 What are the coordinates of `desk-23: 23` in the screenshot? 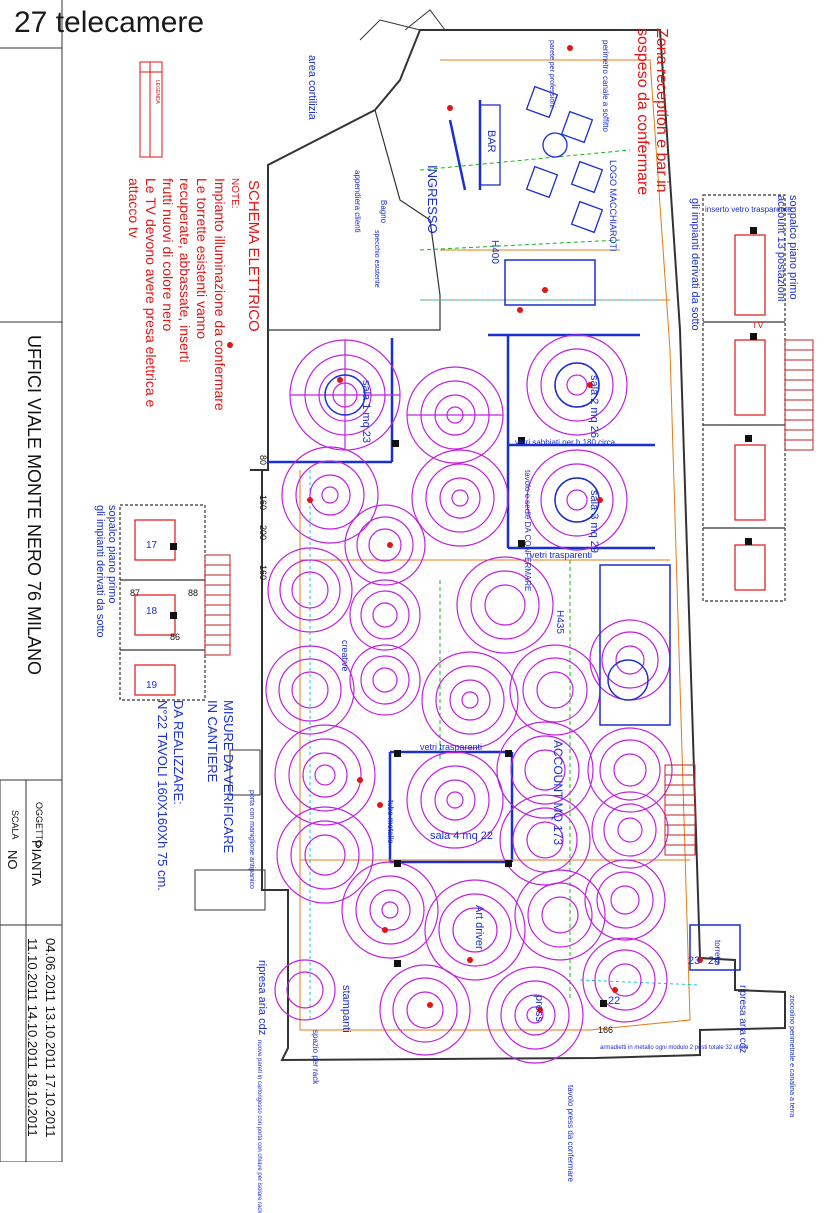 It's located at (694, 961).